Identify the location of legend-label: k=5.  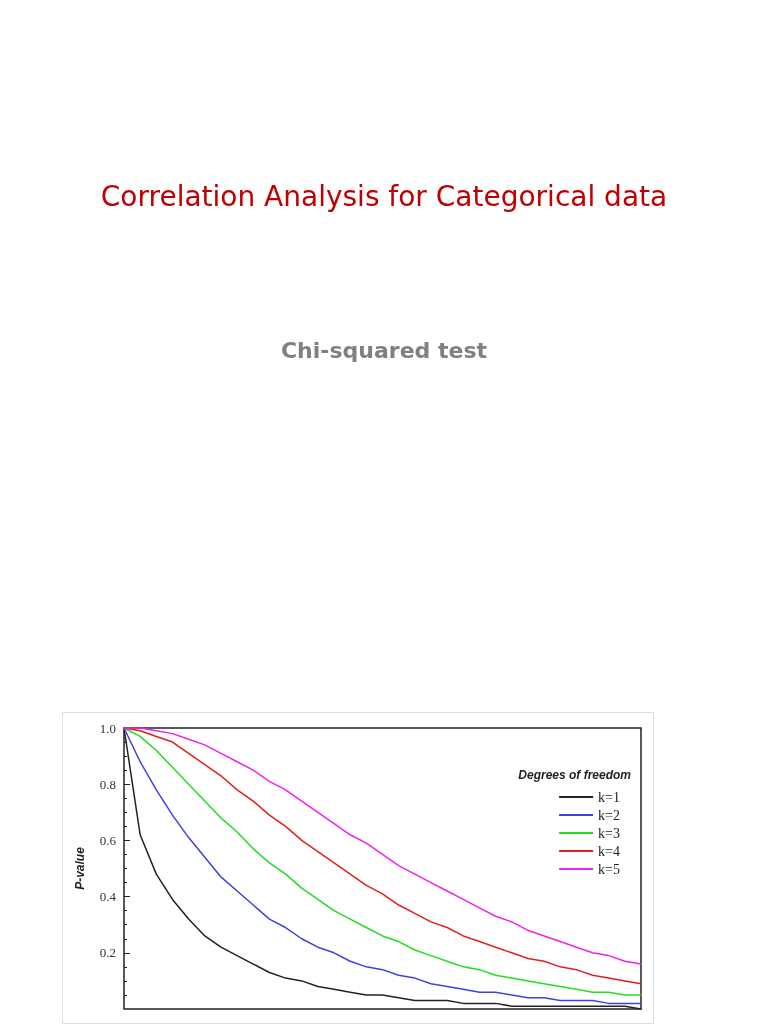
(609, 869).